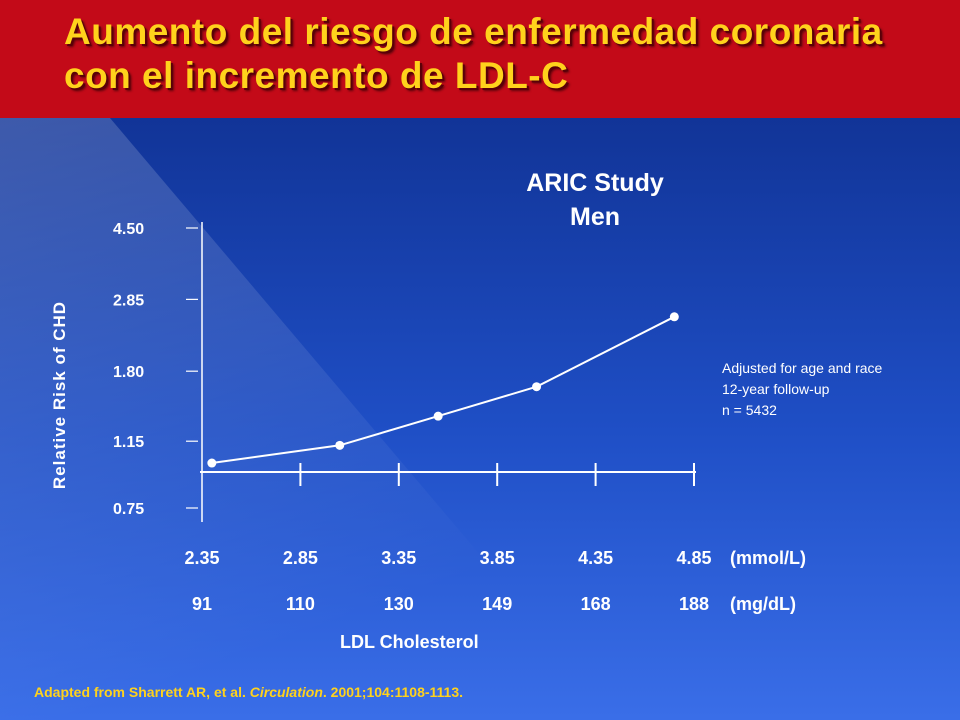 The image size is (960, 720). Describe the element at coordinates (497, 604) in the screenshot. I see `x-tick-label-mgdl: 149` at that location.